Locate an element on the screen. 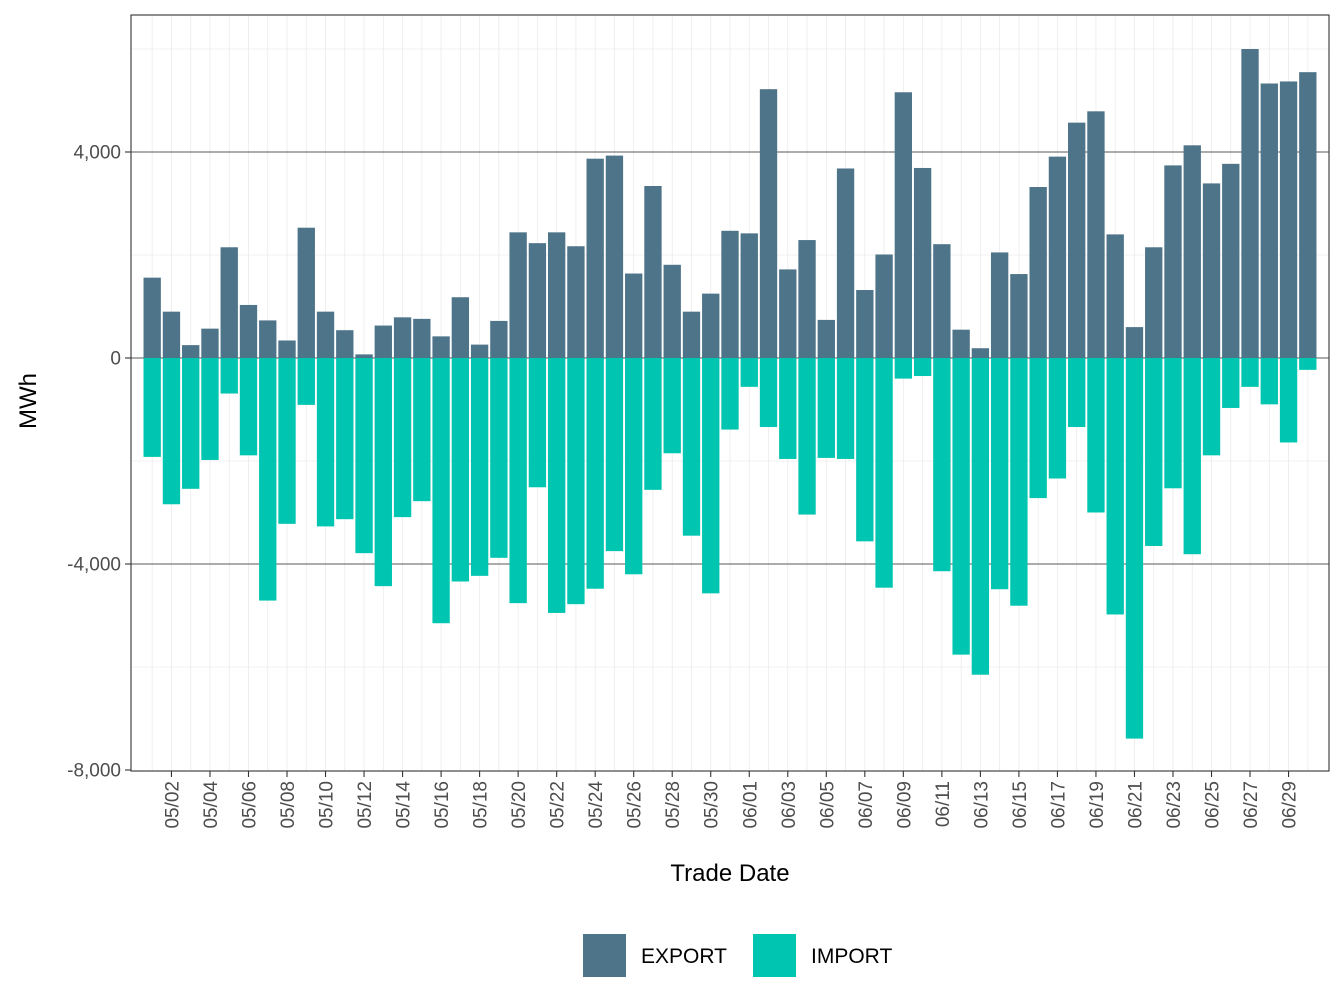 This screenshot has height=1008, width=1344. legend: EXPORT IMPORT is located at coordinates (737, 955).